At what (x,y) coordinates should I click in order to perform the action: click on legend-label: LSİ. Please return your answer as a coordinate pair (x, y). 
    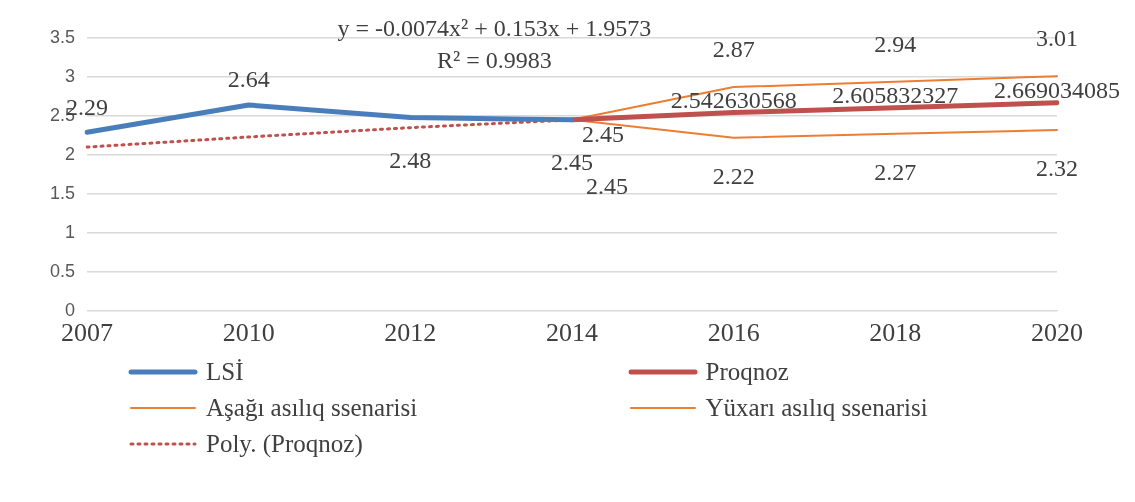
    Looking at the image, I should click on (225, 372).